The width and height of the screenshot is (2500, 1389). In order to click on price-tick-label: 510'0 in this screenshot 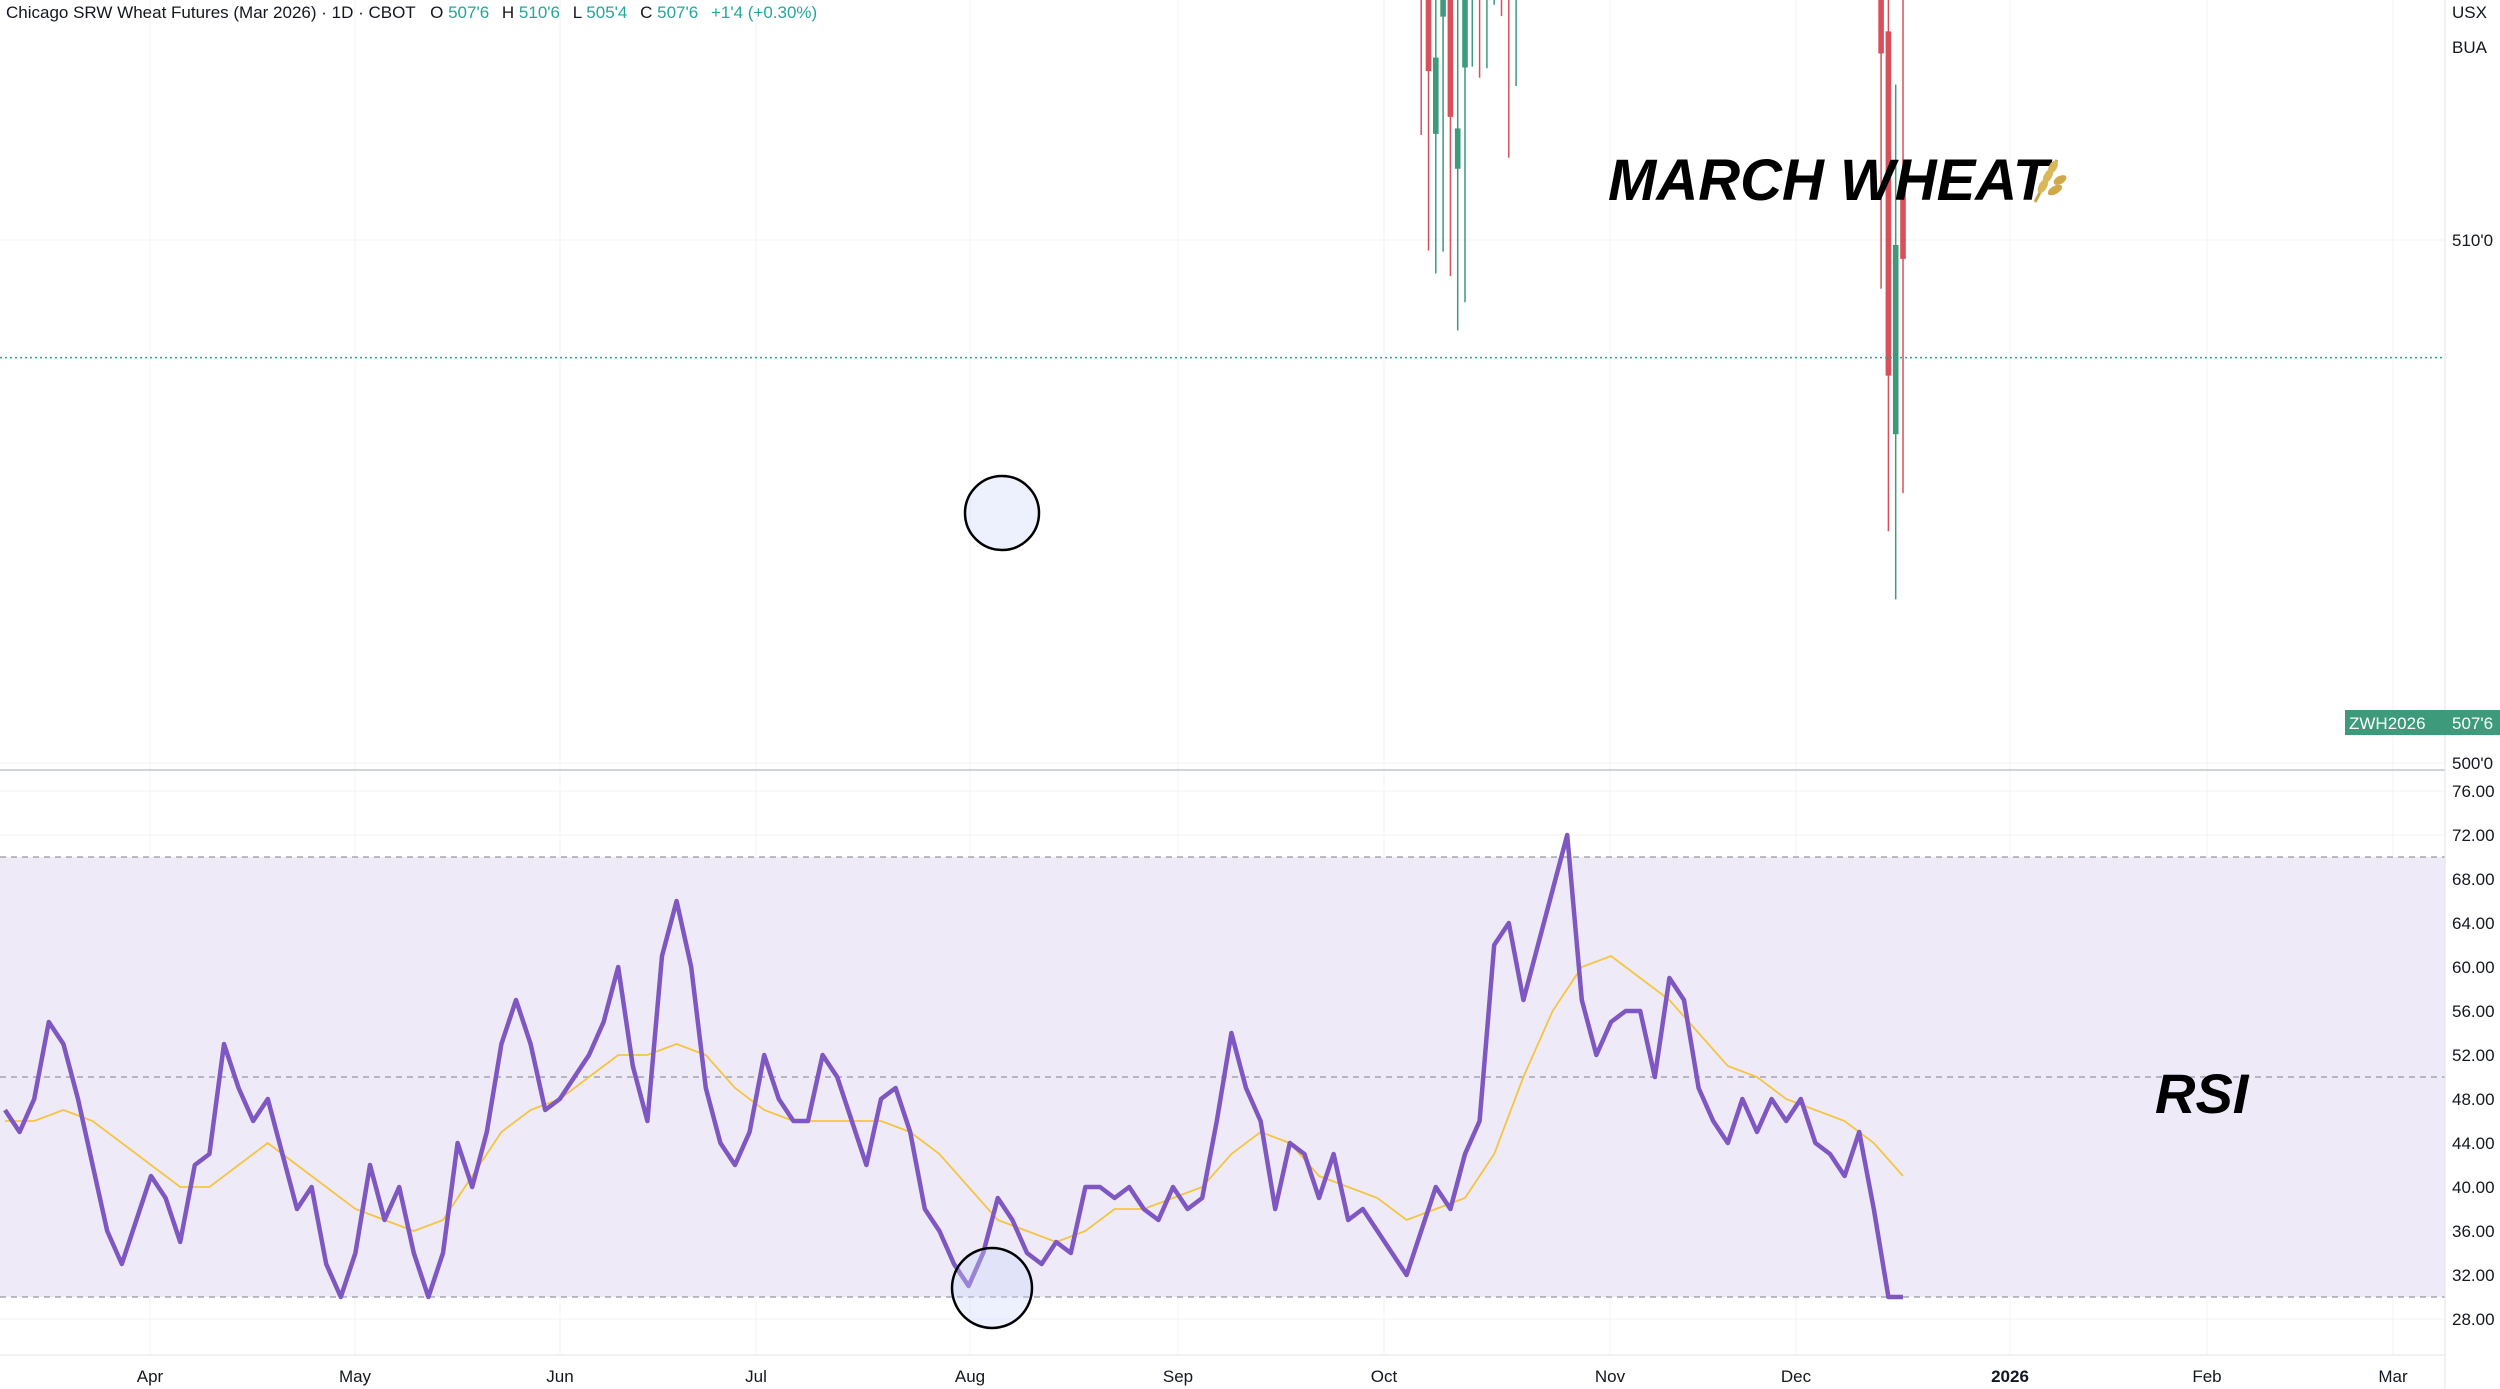, I will do `click(2472, 240)`.